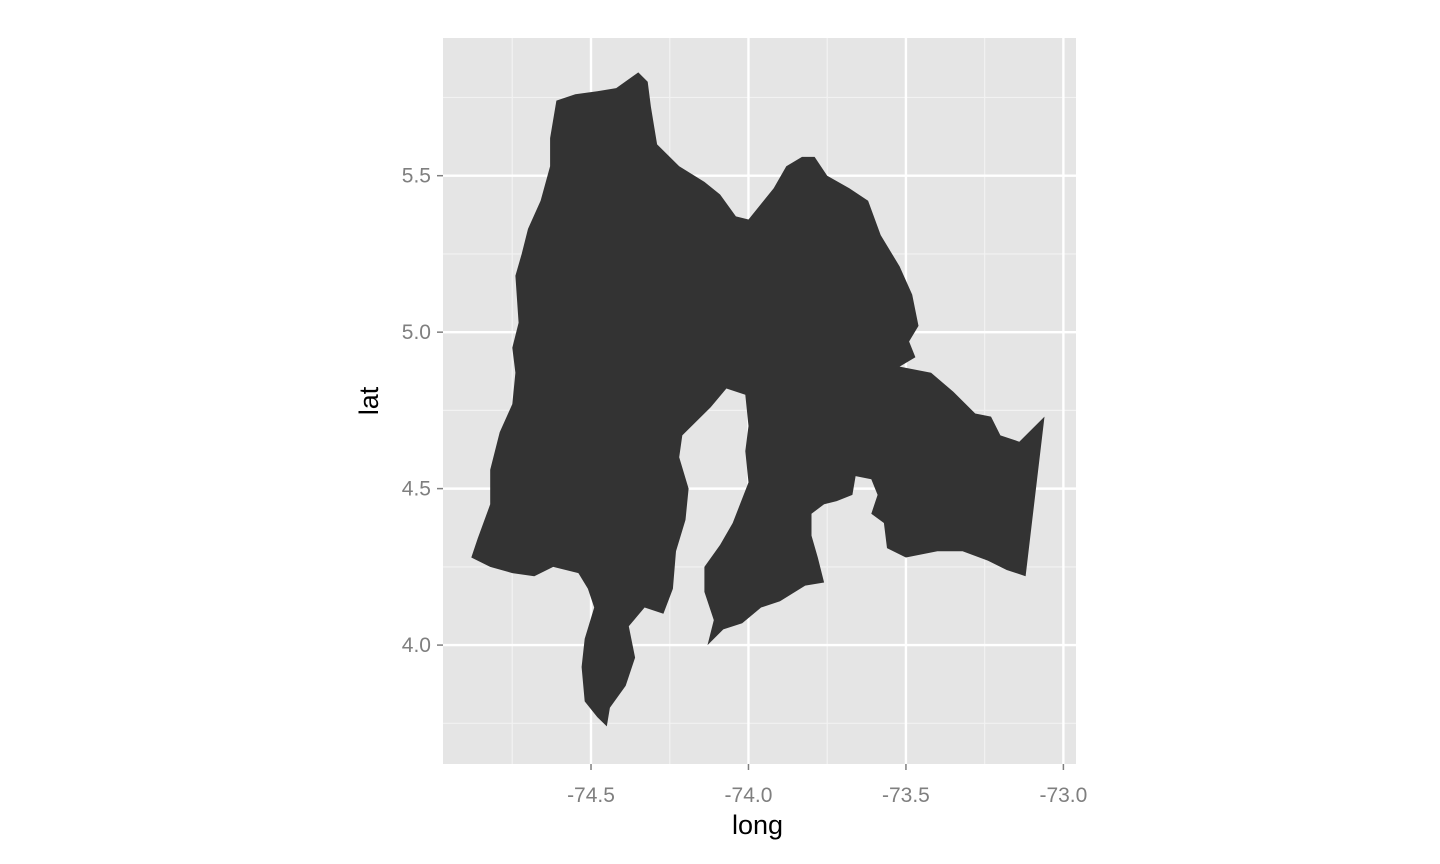 This screenshot has width=1440, height=864. Describe the element at coordinates (827, 785) in the screenshot. I see `x-axis: -74.5 -74.0 -73.5 -73.0` at that location.